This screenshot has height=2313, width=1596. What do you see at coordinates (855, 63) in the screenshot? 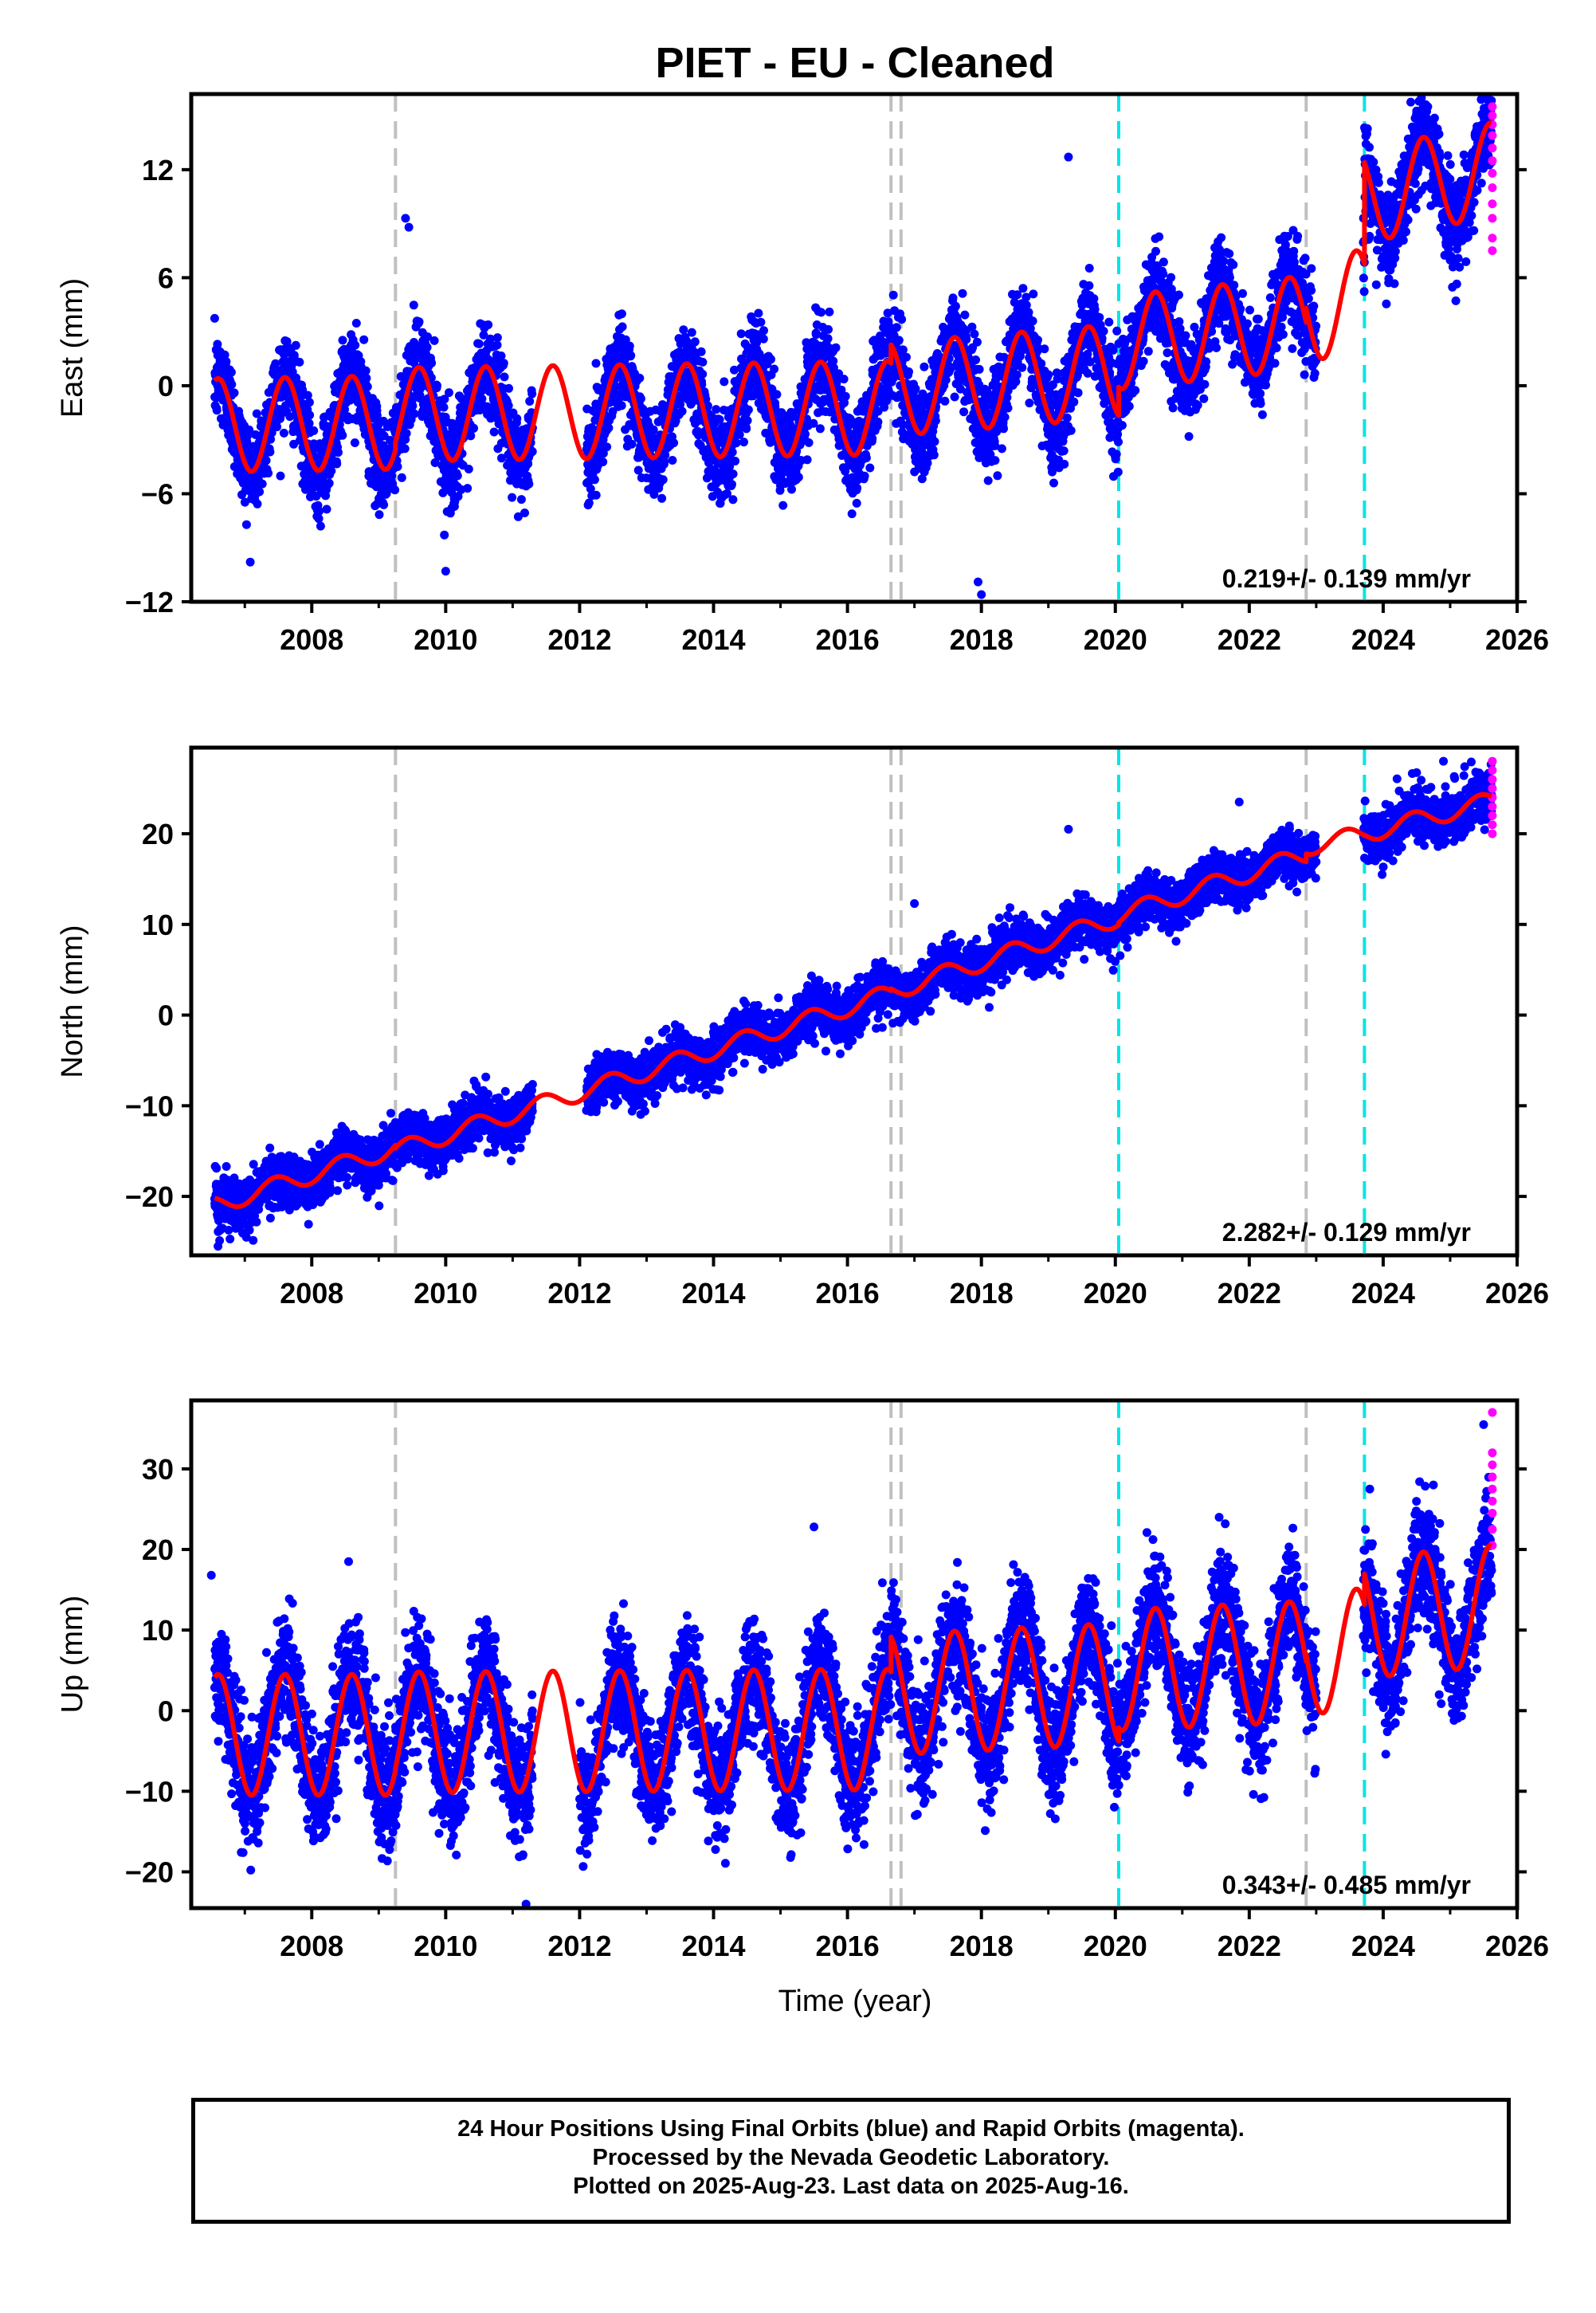
I see `figure-title: PIET - EU - Cleaned` at bounding box center [855, 63].